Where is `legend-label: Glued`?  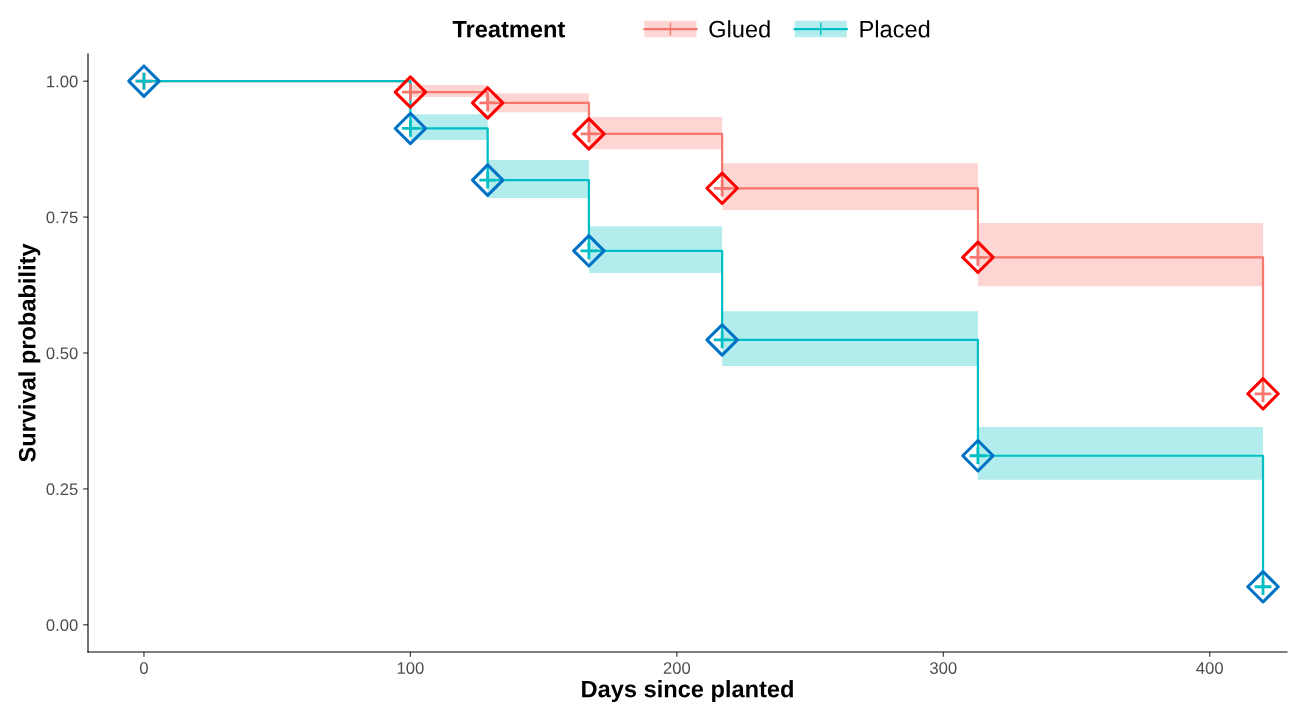
legend-label: Glued is located at coordinates (739, 29).